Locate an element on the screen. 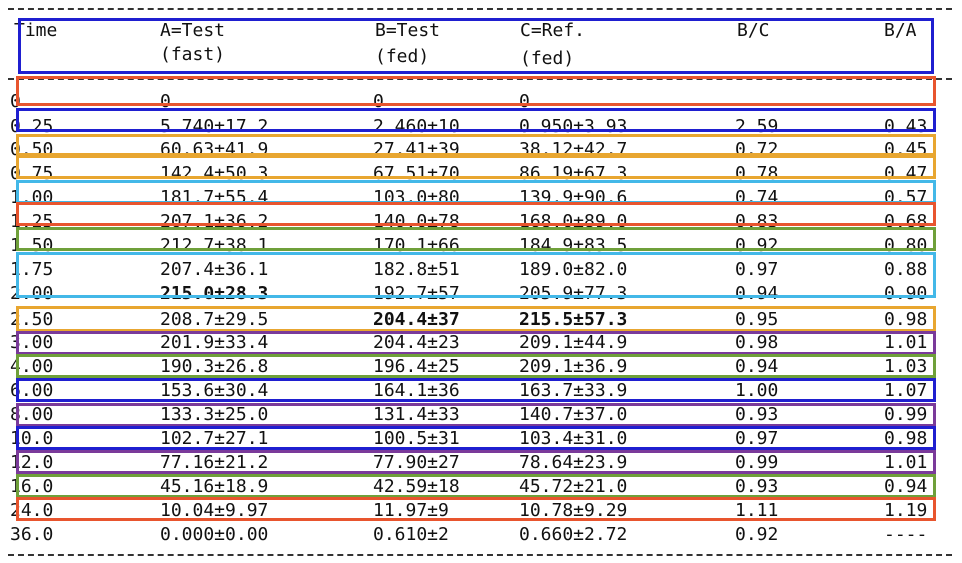  cell-b: 100.5±31 is located at coordinates (416, 438).